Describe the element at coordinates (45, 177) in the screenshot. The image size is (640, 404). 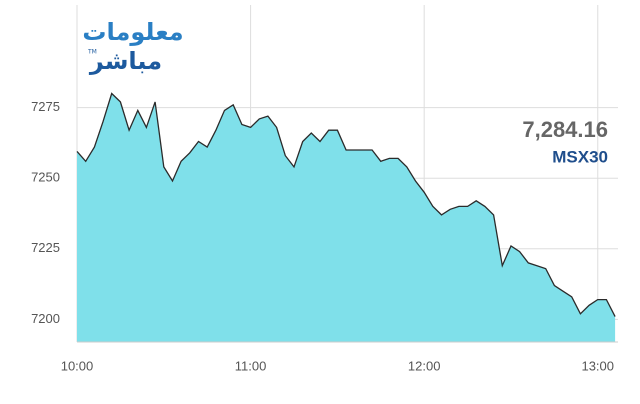
I see `y-tick-label: 7250` at that location.